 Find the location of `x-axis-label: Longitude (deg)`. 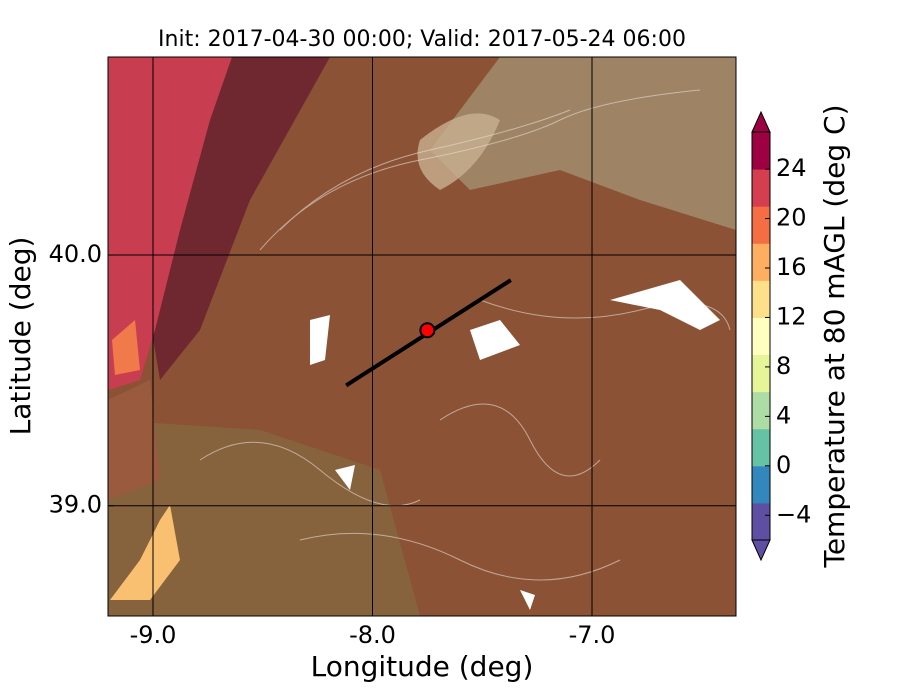

x-axis-label: Longitude (deg) is located at coordinates (422, 666).